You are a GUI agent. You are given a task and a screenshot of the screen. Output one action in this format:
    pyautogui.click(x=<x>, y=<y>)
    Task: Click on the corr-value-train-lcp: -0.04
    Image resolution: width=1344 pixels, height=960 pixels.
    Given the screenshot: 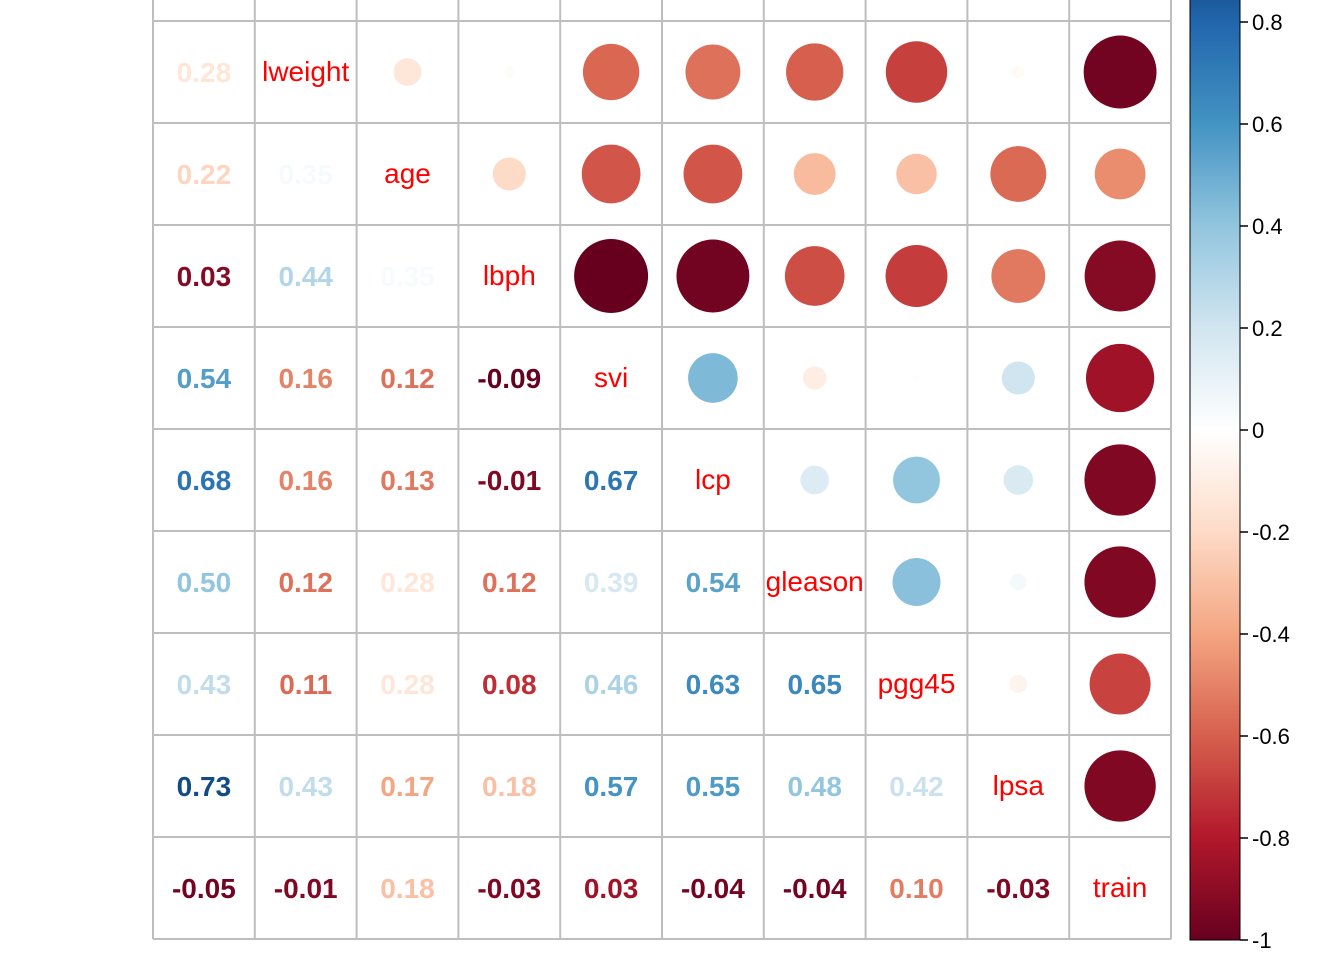 What is the action you would take?
    pyautogui.click(x=713, y=888)
    